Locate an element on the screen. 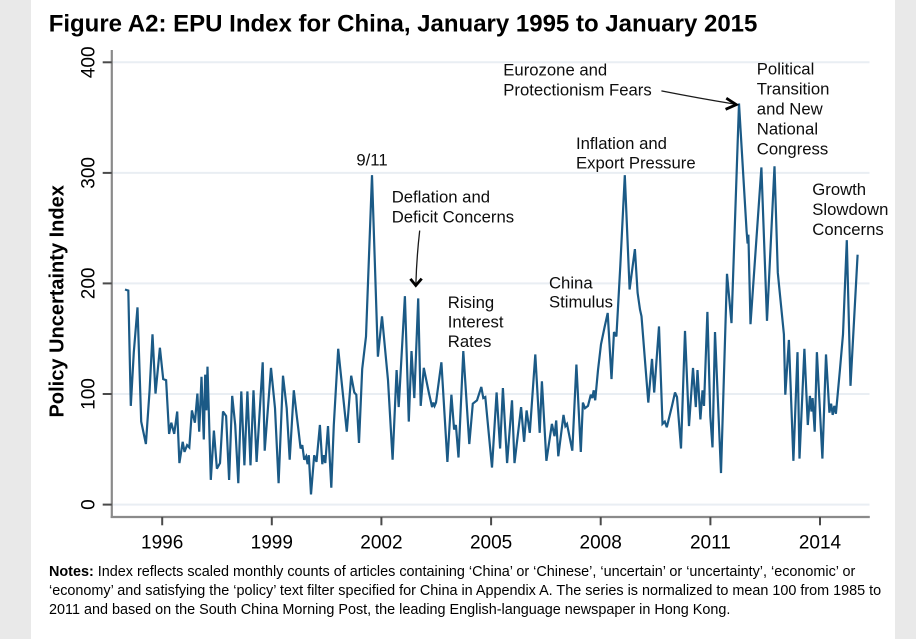  svg-text: Deflation and is located at coordinates (441, 196).